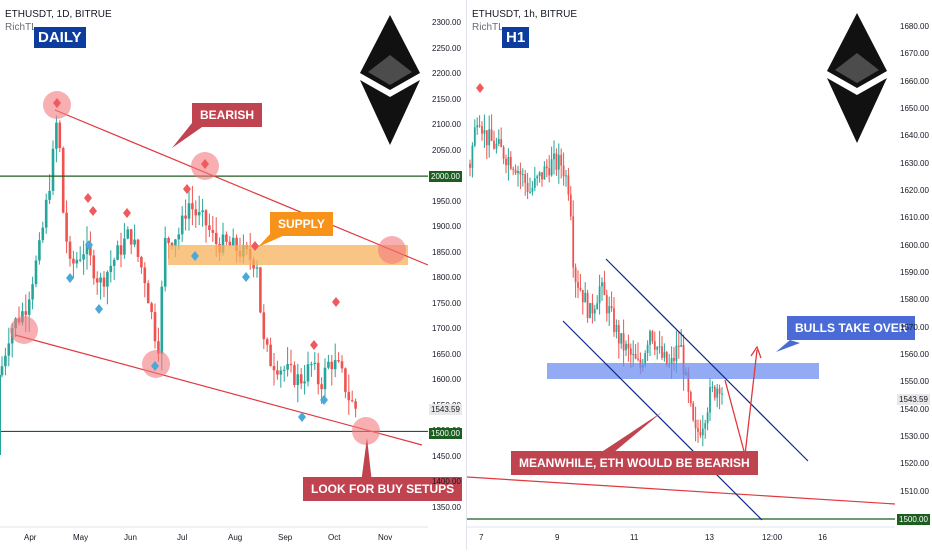 Image resolution: width=932 pixels, height=555 pixels. I want to click on left-price-tick: 1400.00, so click(446, 482).